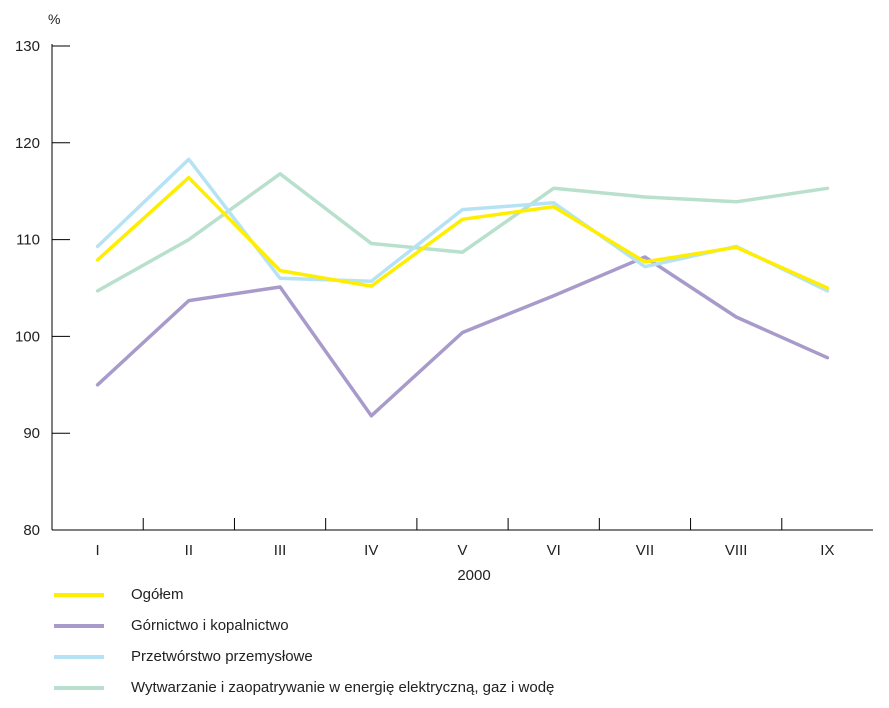 The height and width of the screenshot is (708, 889). I want to click on x-tick-label: IV, so click(371, 550).